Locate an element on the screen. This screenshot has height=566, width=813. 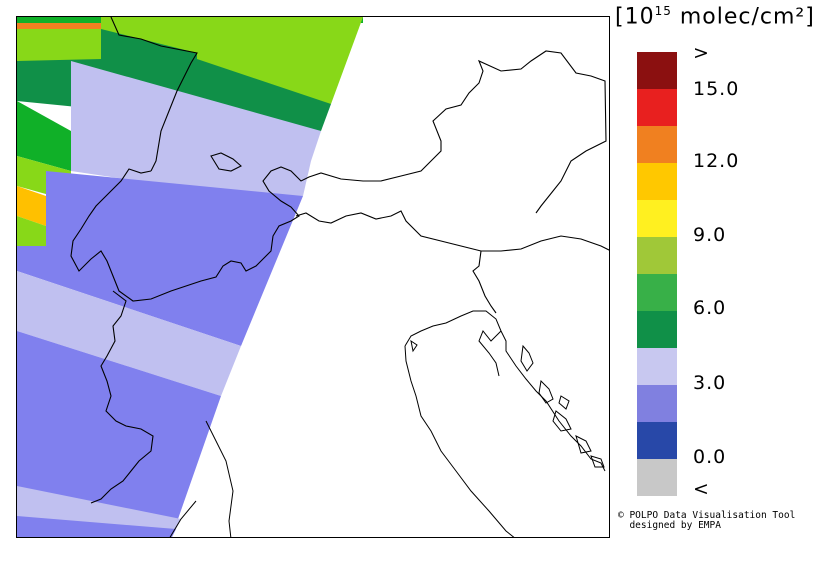
legend-tick-label: 0.0 is located at coordinates (710, 457).